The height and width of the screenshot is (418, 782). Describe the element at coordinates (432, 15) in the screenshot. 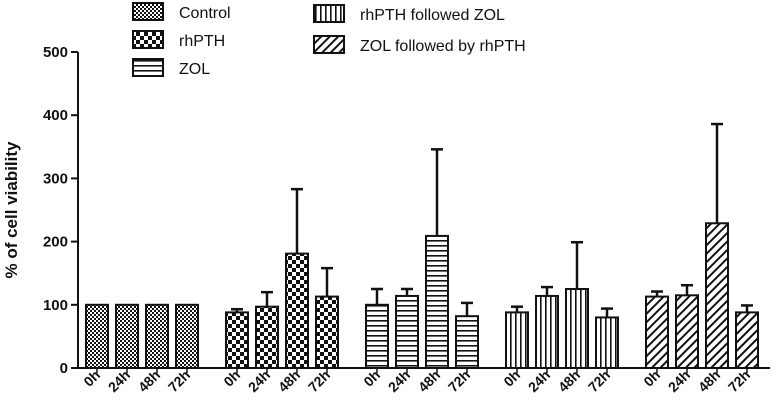

I see `legend-label: rhPTH followed ZOL` at that location.